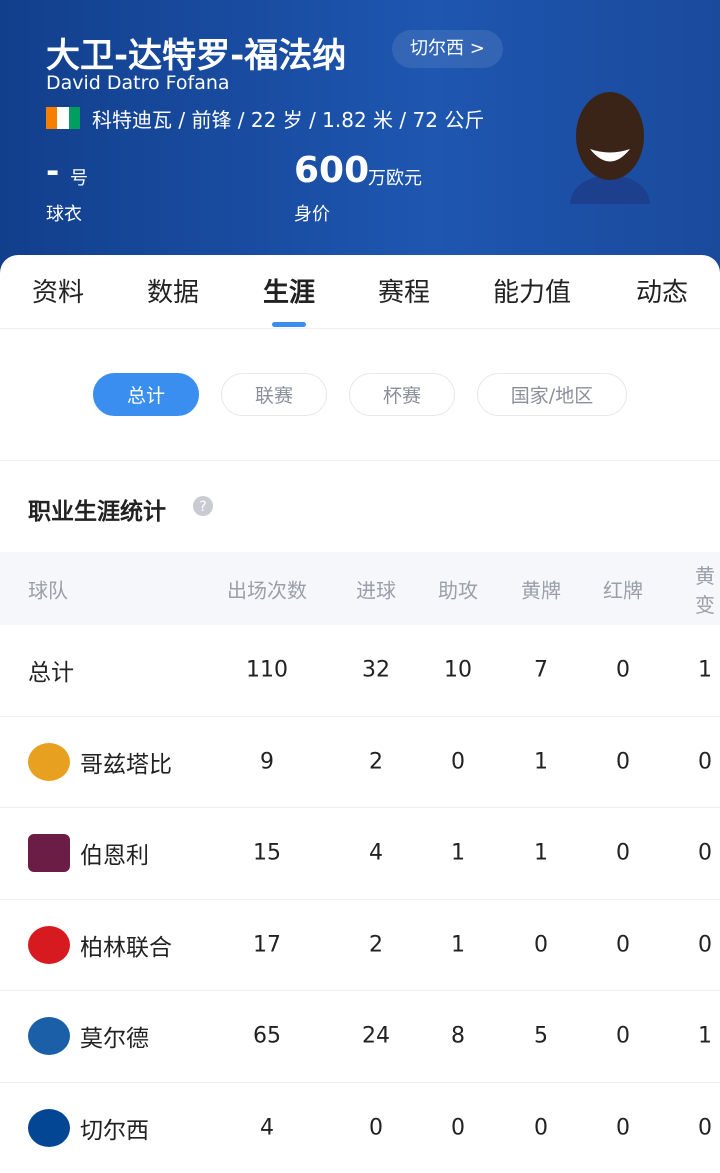 This screenshot has width=720, height=1173. What do you see at coordinates (288, 120) in the screenshot?
I see `player-info: 科特迪瓦 / 前锋 / 22 岁 / 1.82 米 / 72 公斤` at bounding box center [288, 120].